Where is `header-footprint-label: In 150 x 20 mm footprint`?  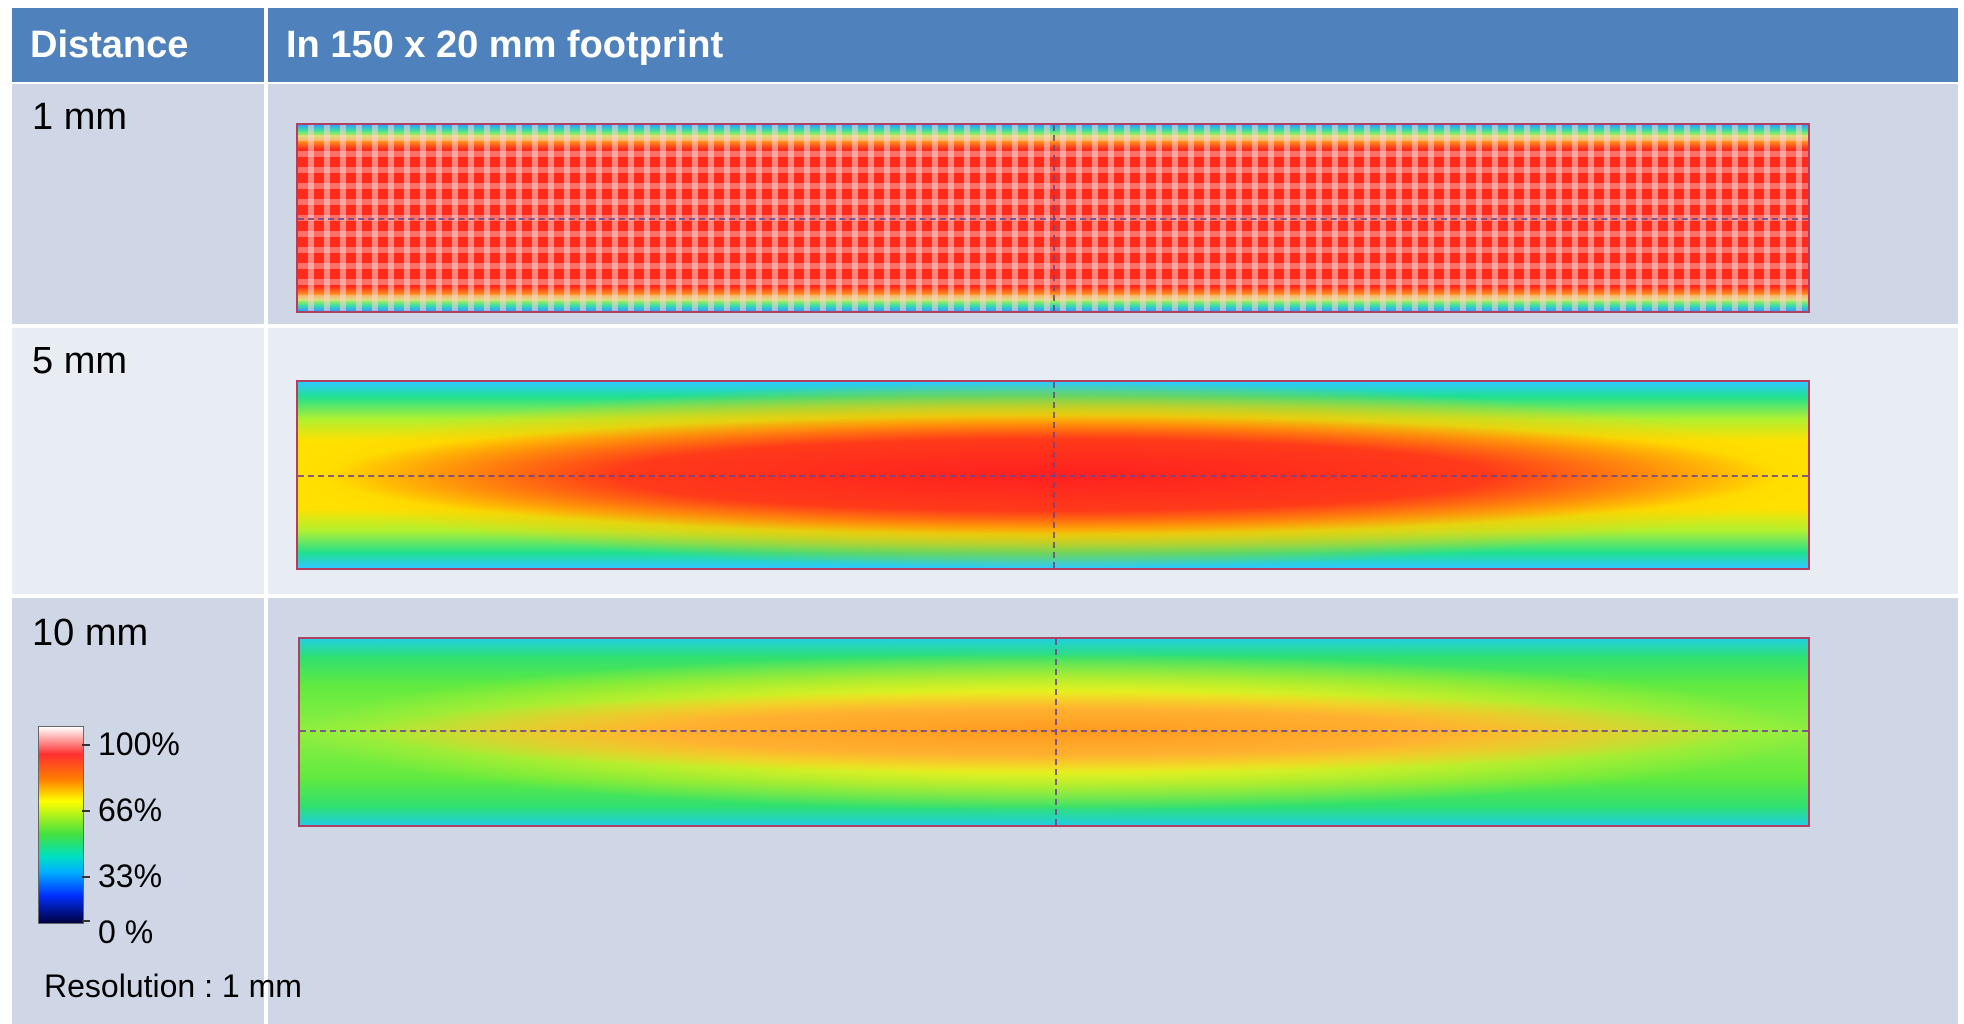 header-footprint-label: In 150 x 20 mm footprint is located at coordinates (505, 45).